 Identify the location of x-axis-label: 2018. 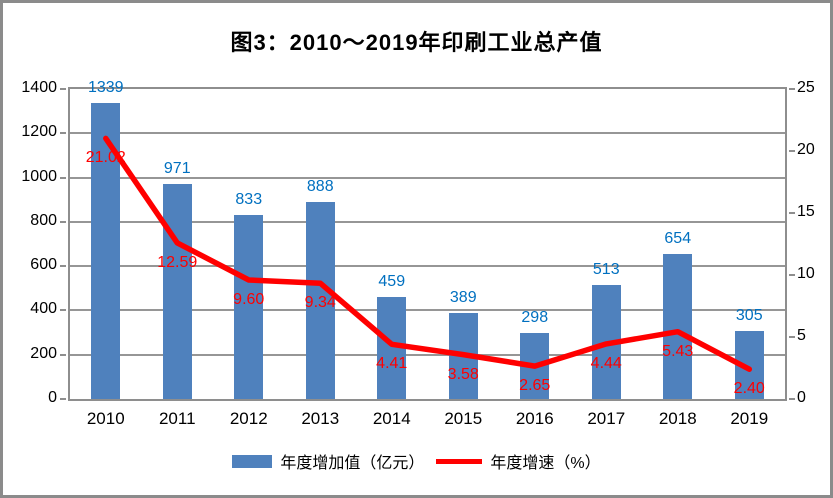
(677, 418).